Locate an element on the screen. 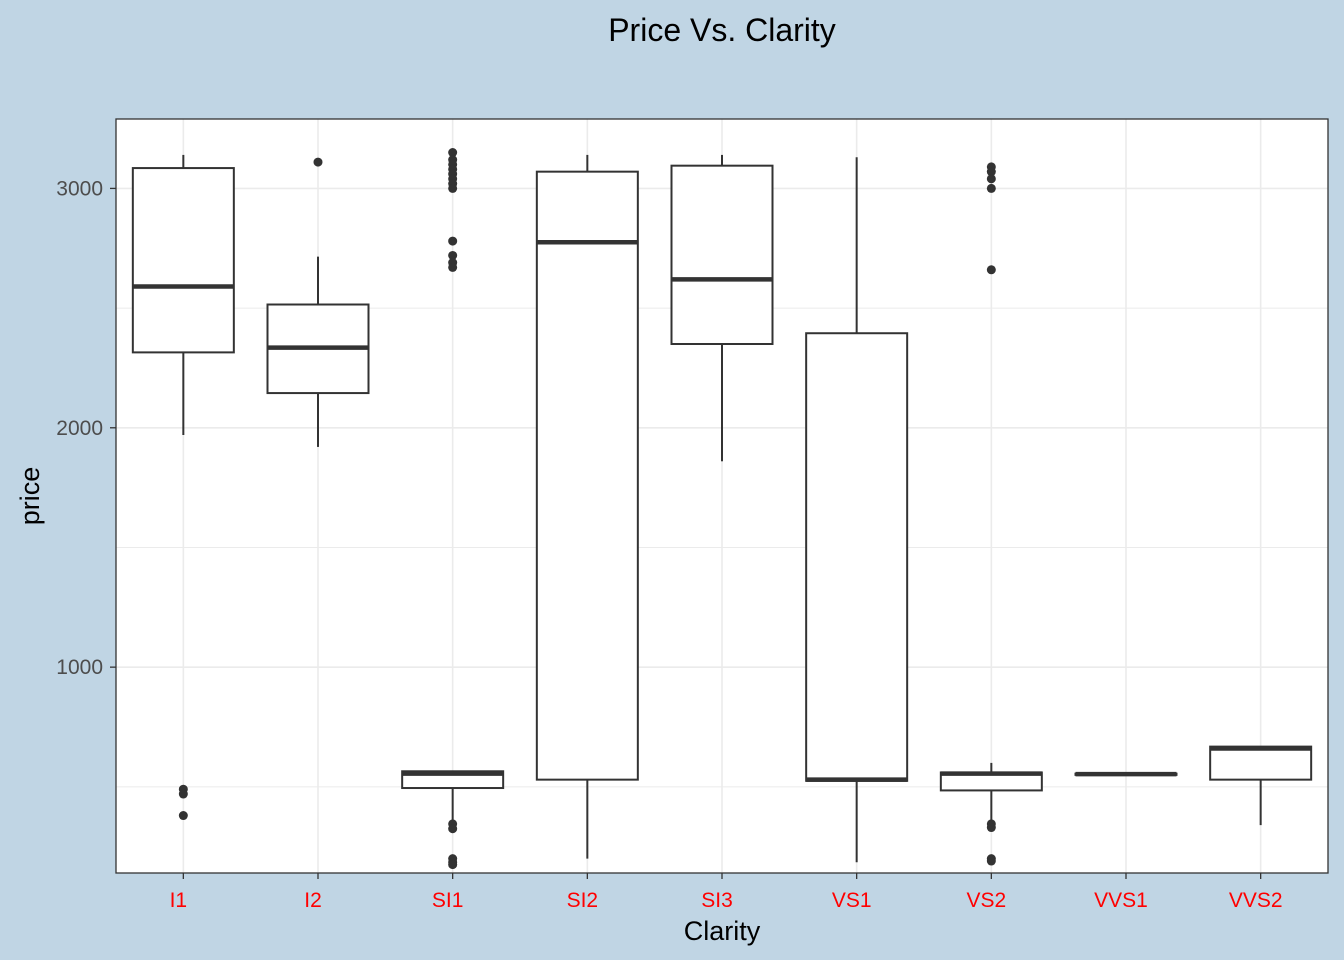  y-axis-title: price is located at coordinates (30, 496).